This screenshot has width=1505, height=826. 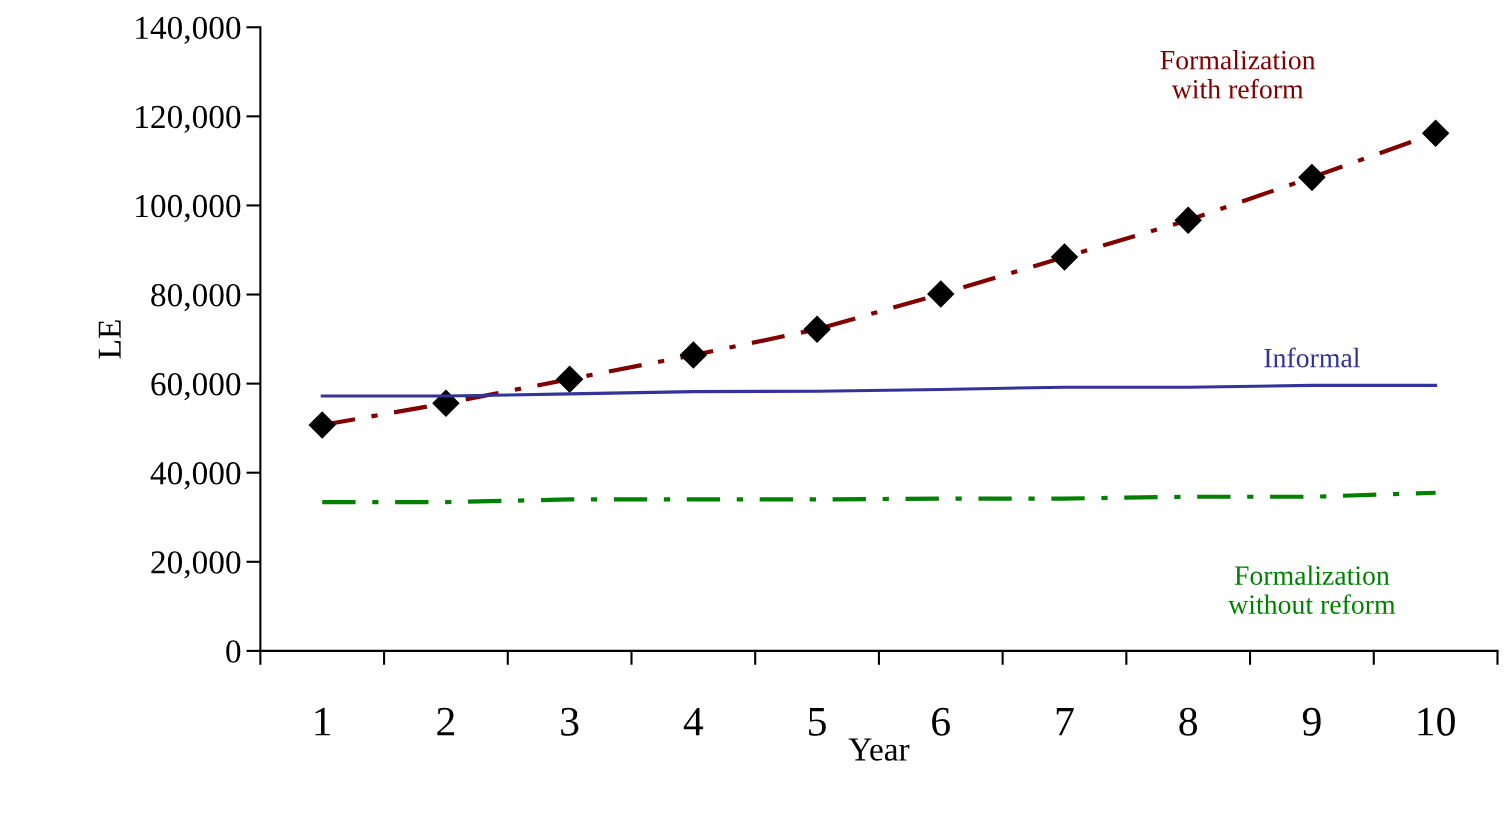 I want to click on x-tick-label: 5, so click(x=817, y=722).